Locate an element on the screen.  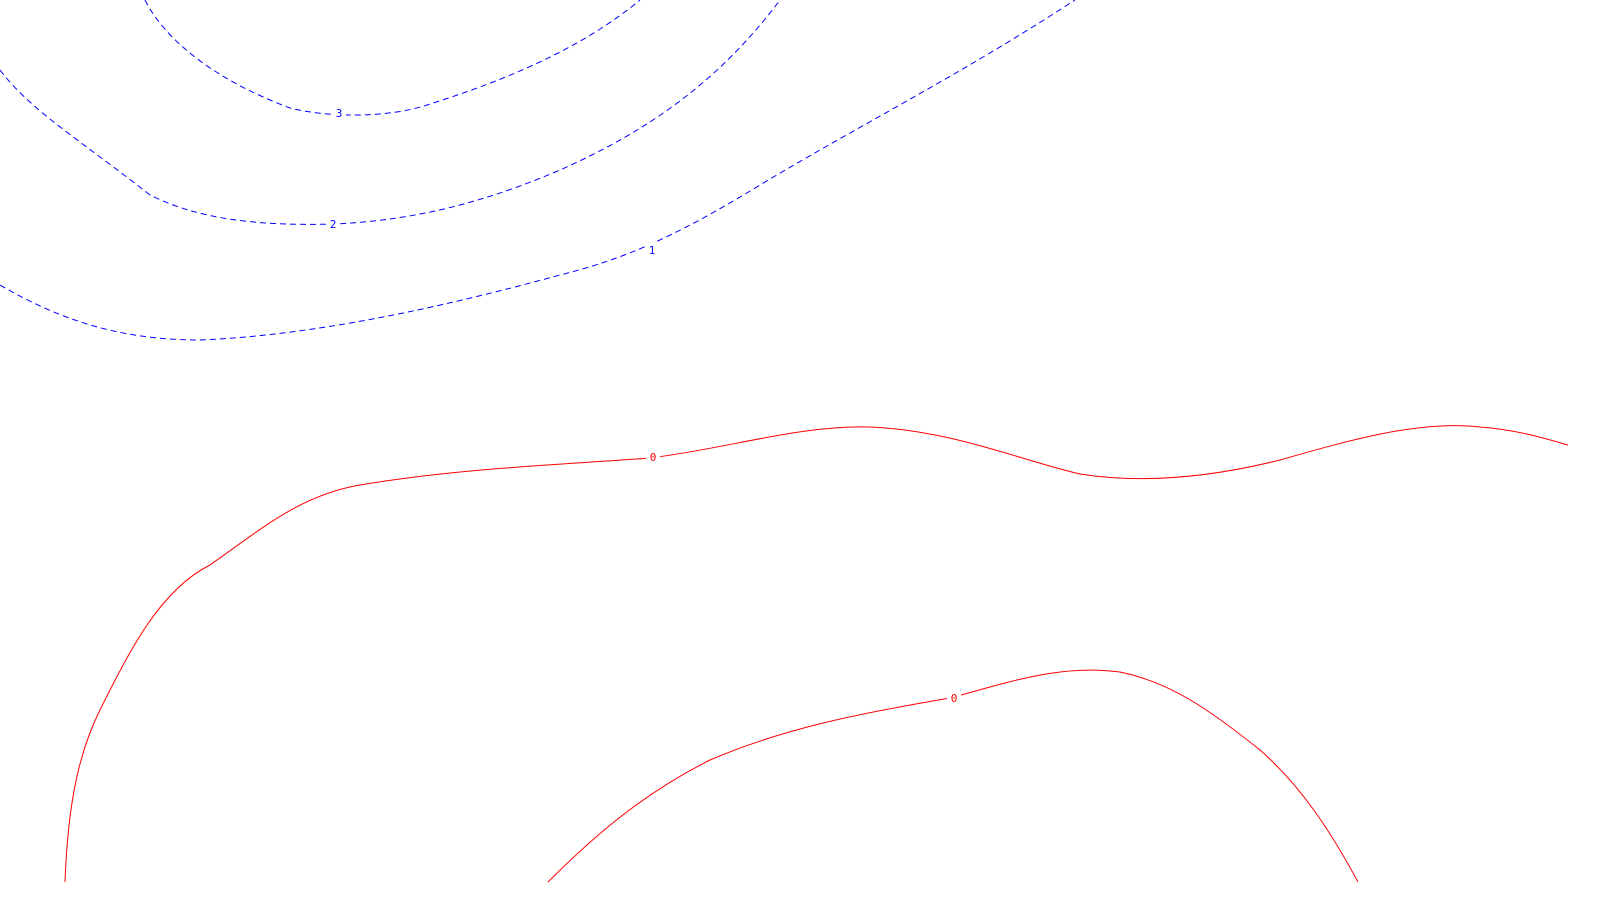
contour-label-zero-lower: 0 is located at coordinates (954, 698).